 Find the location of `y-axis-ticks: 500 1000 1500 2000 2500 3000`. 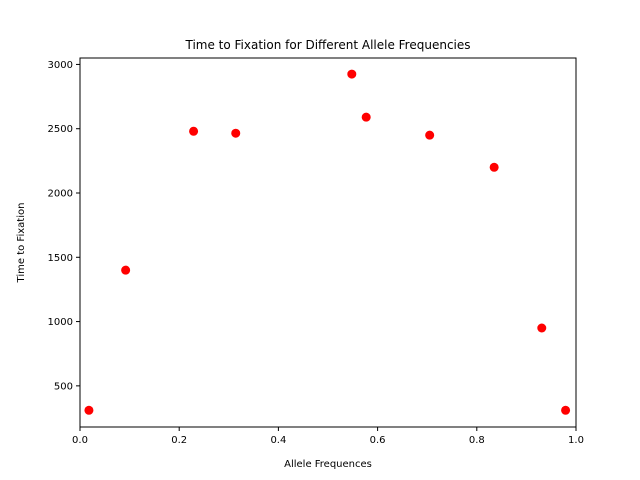

y-axis-ticks: 500 1000 1500 2000 2500 3000 is located at coordinates (64, 226).